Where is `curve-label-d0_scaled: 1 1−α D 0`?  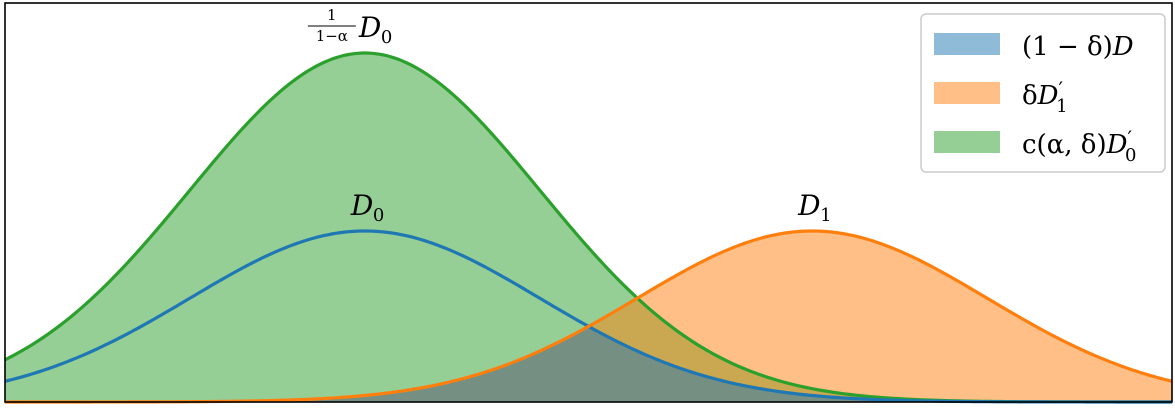 curve-label-d0_scaled: 1 1−α D 0 is located at coordinates (349, 27).